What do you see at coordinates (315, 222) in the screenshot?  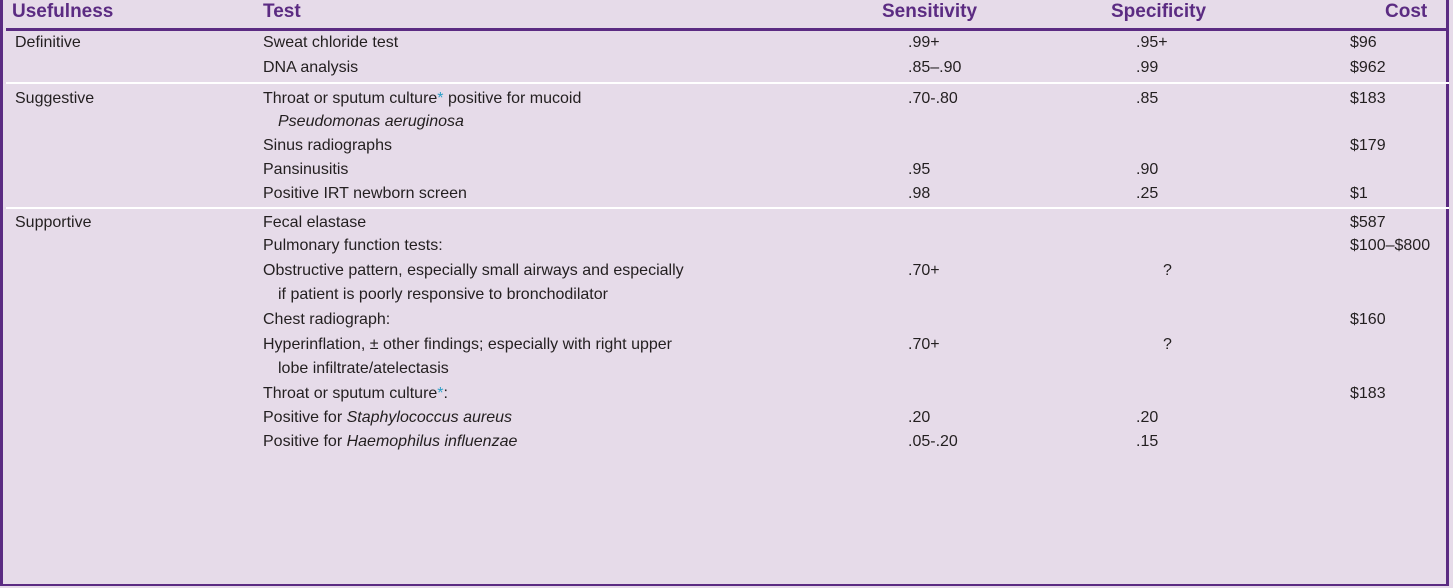 I see `cell-test: Fecal elastase` at bounding box center [315, 222].